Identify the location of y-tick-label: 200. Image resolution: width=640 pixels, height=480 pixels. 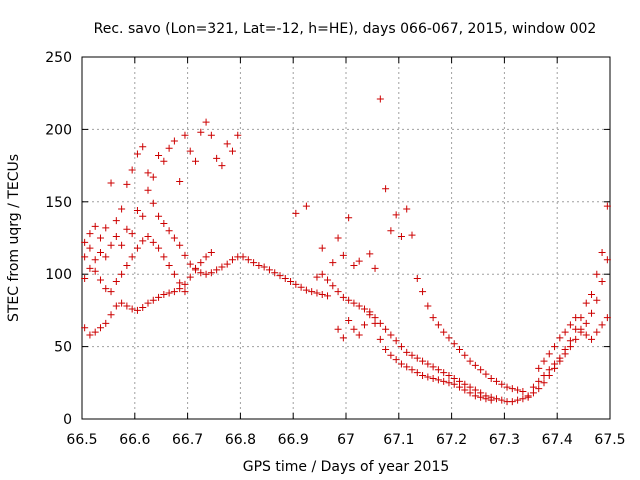
(58, 130).